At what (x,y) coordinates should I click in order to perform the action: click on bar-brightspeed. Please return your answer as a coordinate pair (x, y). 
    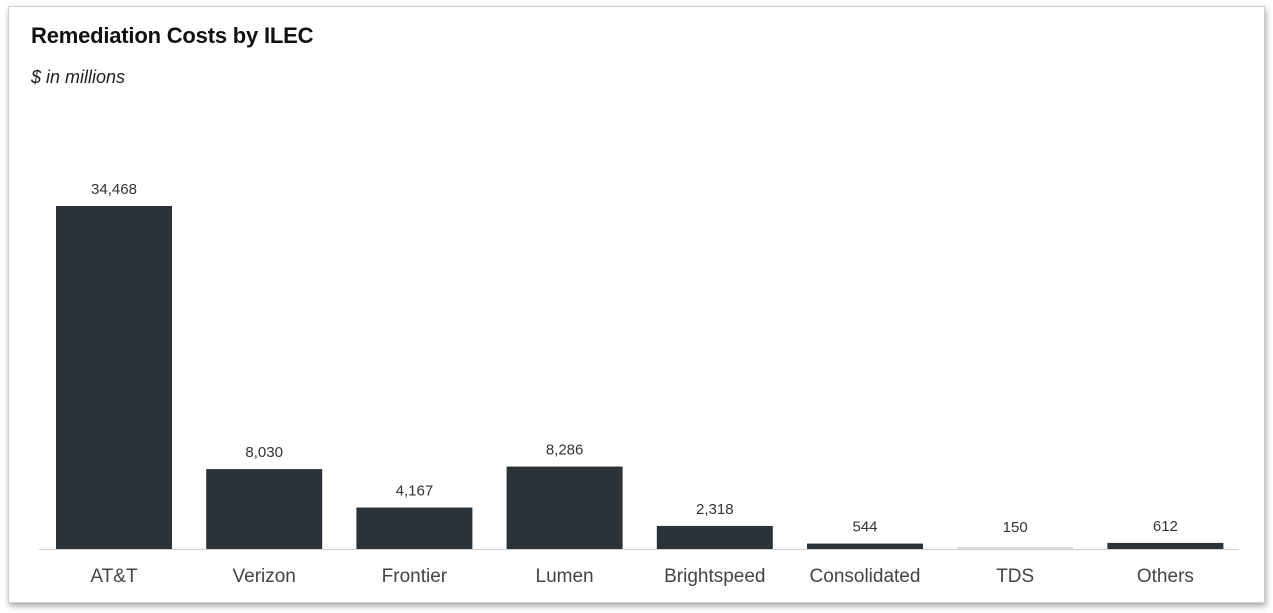
    Looking at the image, I should click on (714, 537).